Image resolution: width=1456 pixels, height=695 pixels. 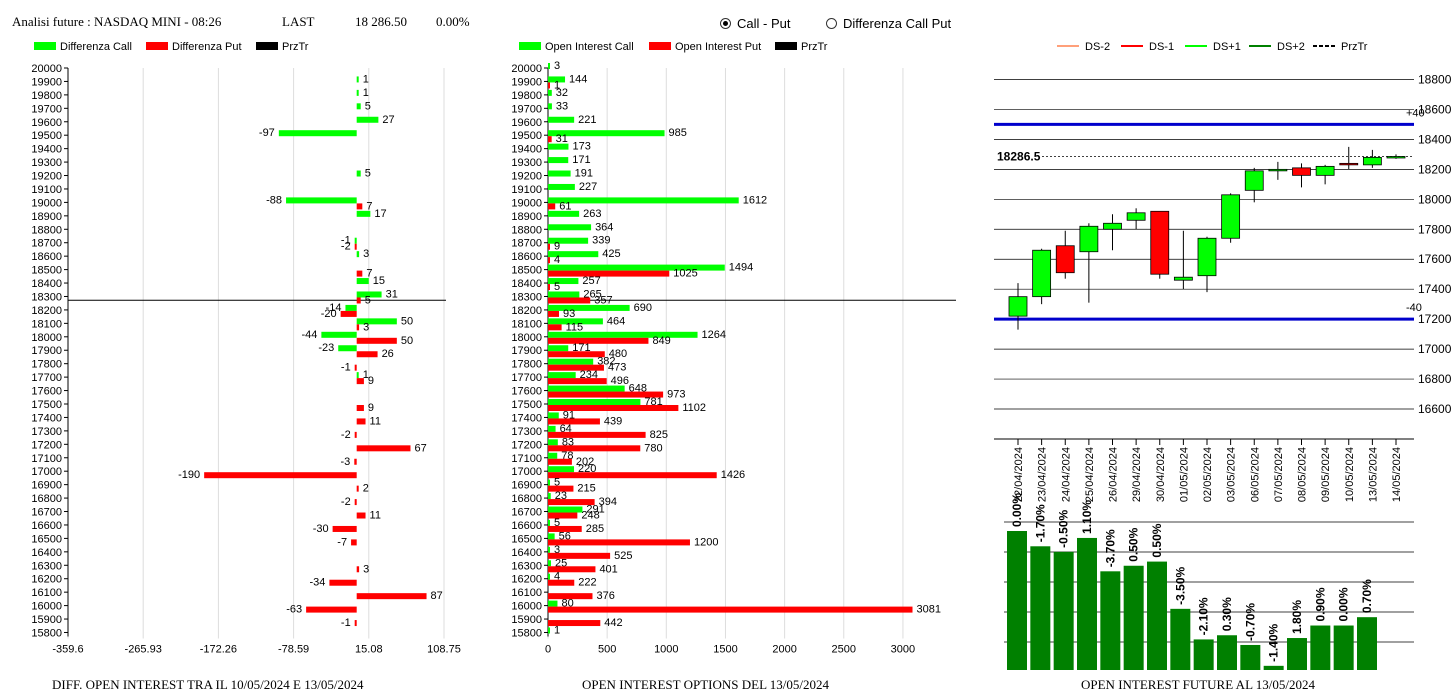 I want to click on oi-chart-put-data-label: 1, so click(x=557, y=85).